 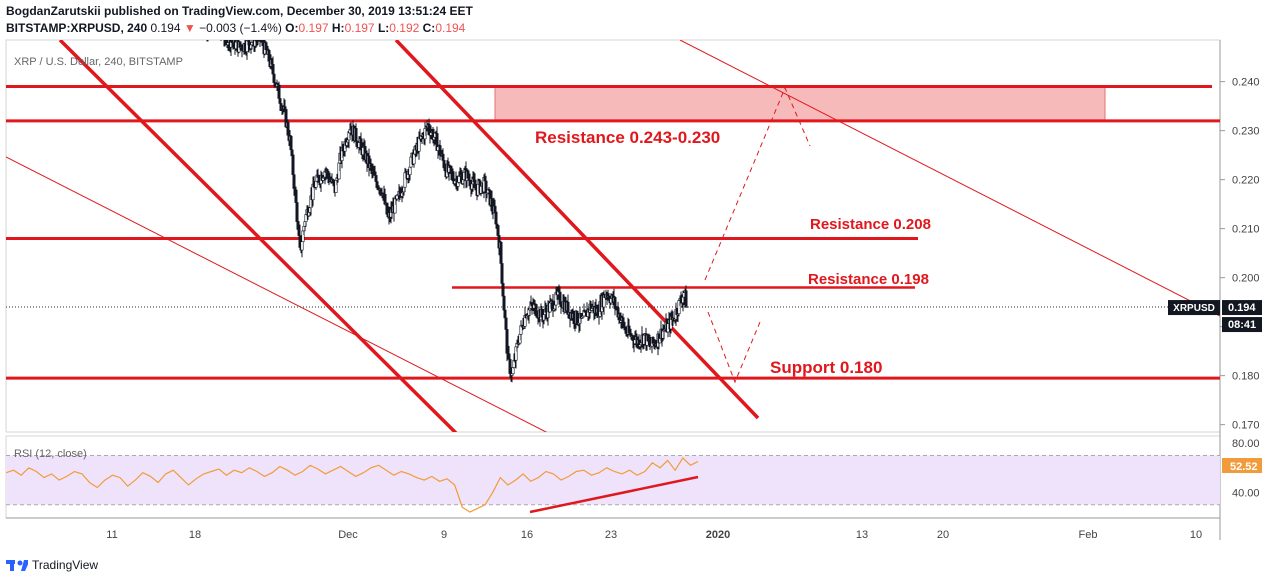 What do you see at coordinates (1246, 181) in the screenshot?
I see `price-tick-label: 0.220` at bounding box center [1246, 181].